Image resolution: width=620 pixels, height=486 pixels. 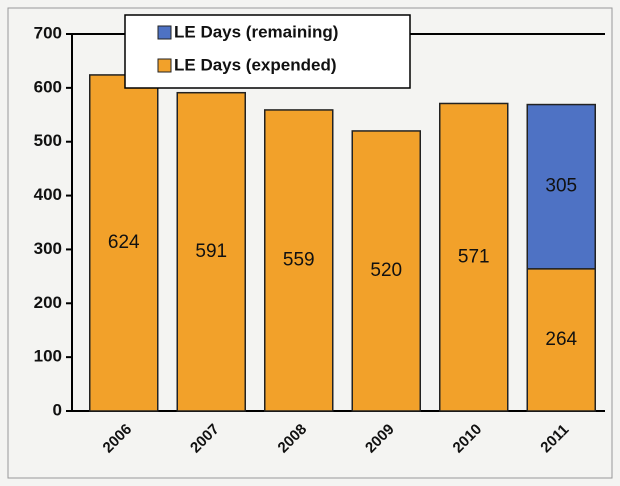 I want to click on data-label: 520, so click(x=386, y=270).